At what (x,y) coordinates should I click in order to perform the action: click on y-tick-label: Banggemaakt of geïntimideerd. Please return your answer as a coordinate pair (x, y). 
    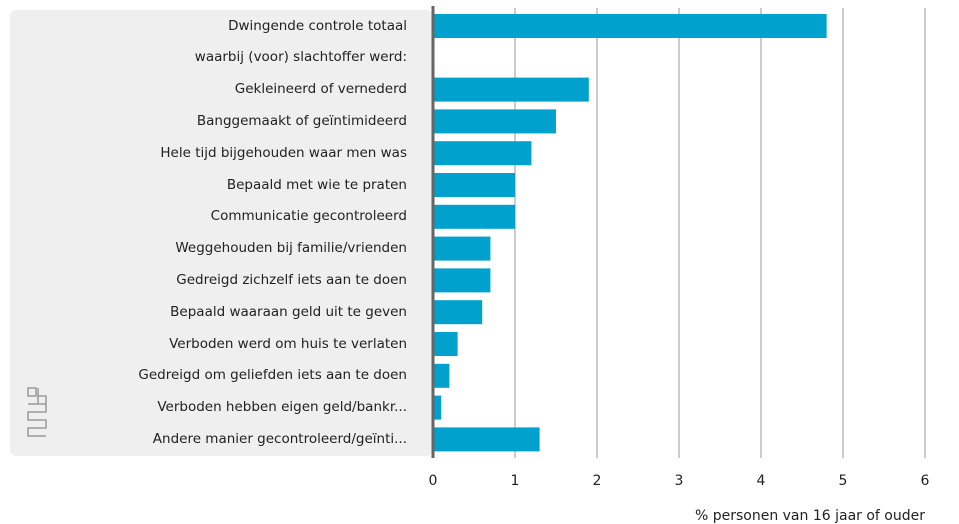
    Looking at the image, I should click on (301, 120).